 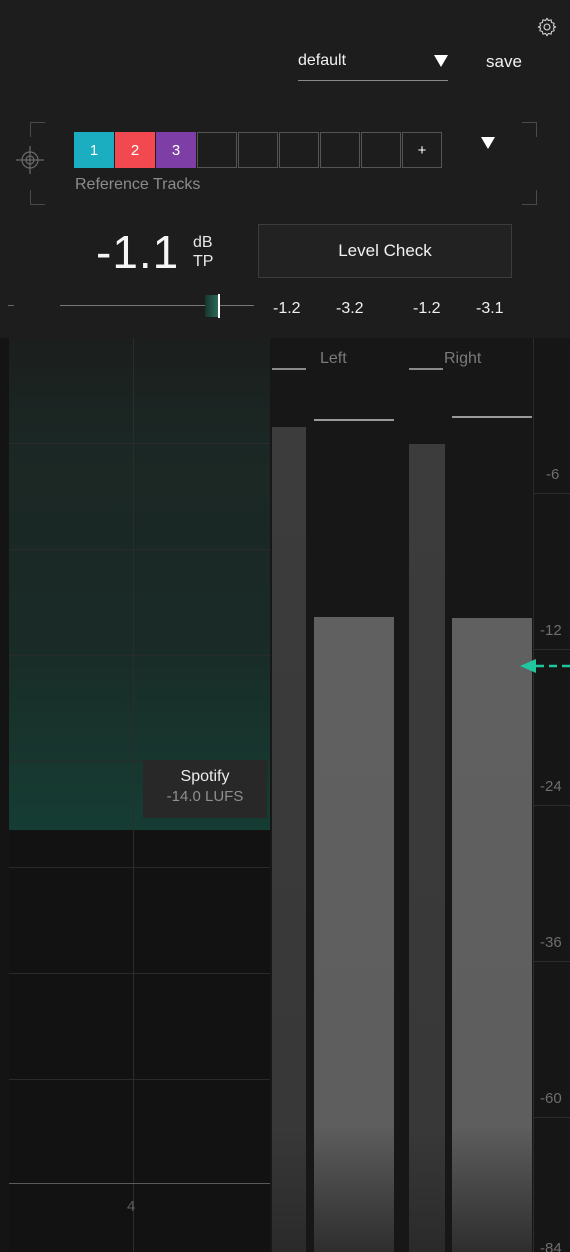 I want to click on true-peak-slider-handle, so click(x=212, y=306).